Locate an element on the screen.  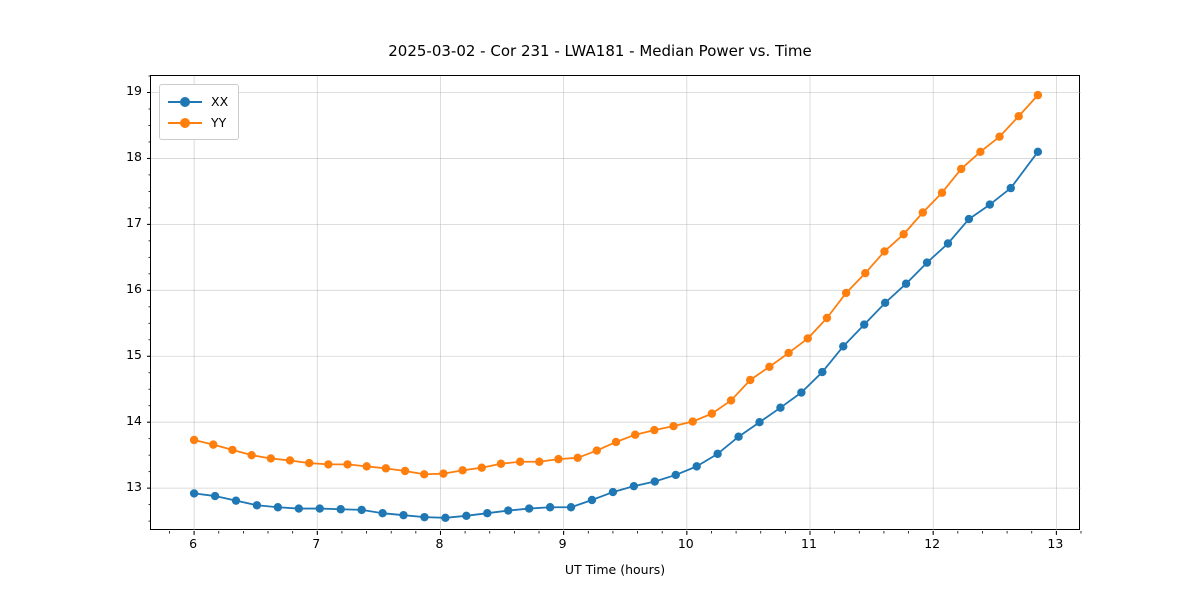
legend-entry-yy: YY is located at coordinates (198, 122).